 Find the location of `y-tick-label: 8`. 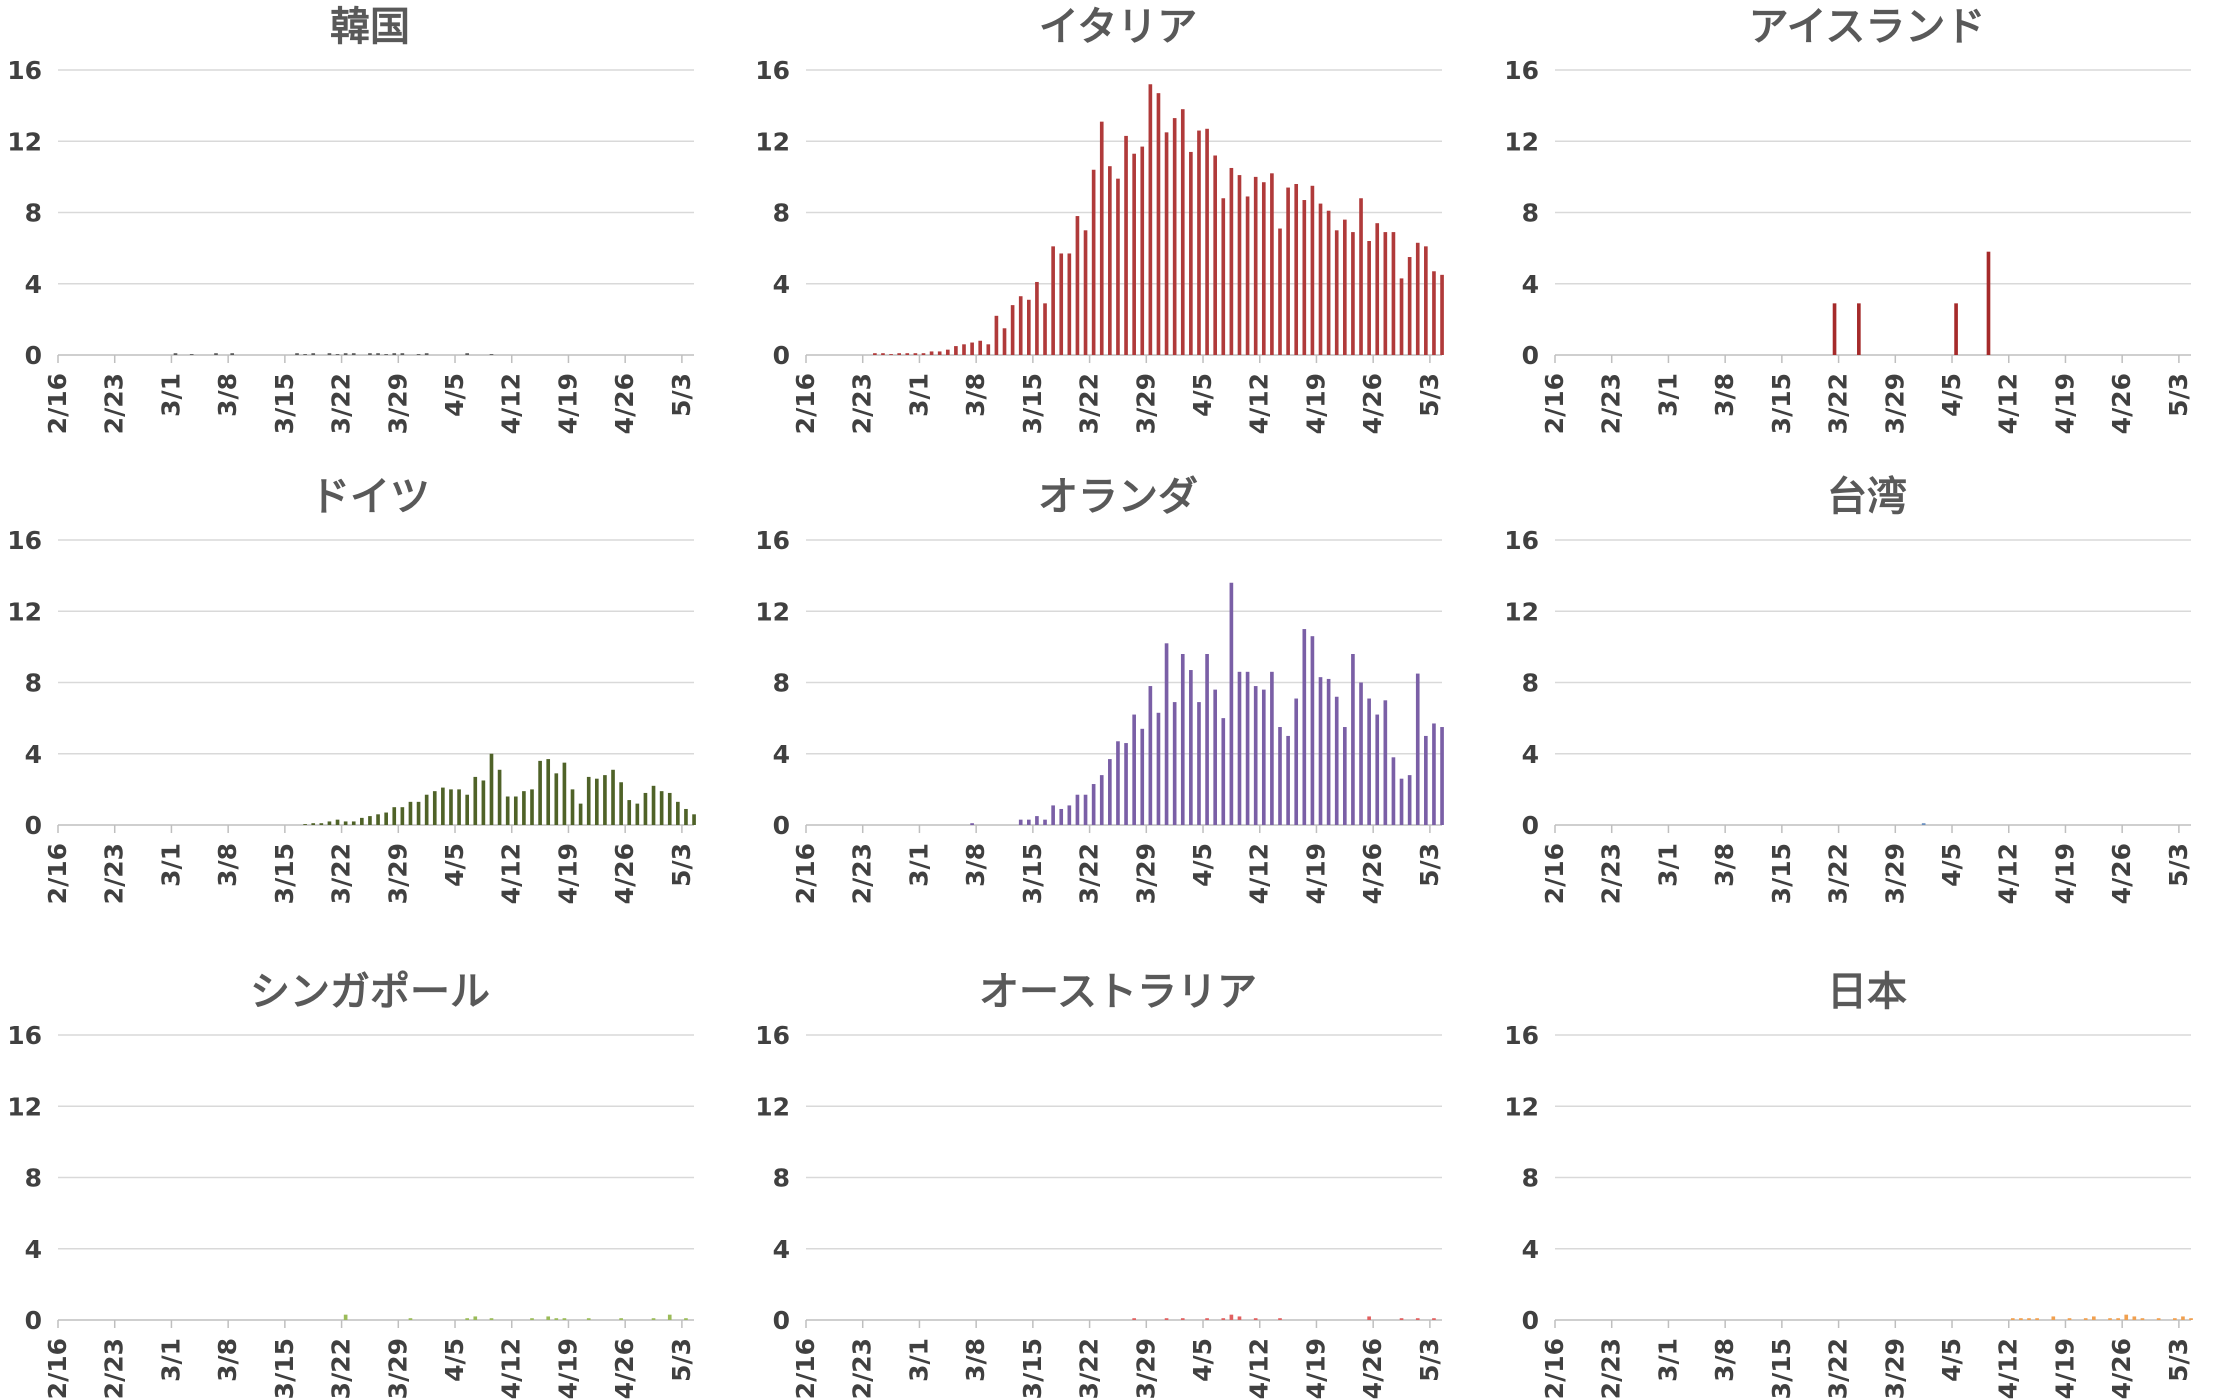

y-tick-label: 8 is located at coordinates (781, 683).